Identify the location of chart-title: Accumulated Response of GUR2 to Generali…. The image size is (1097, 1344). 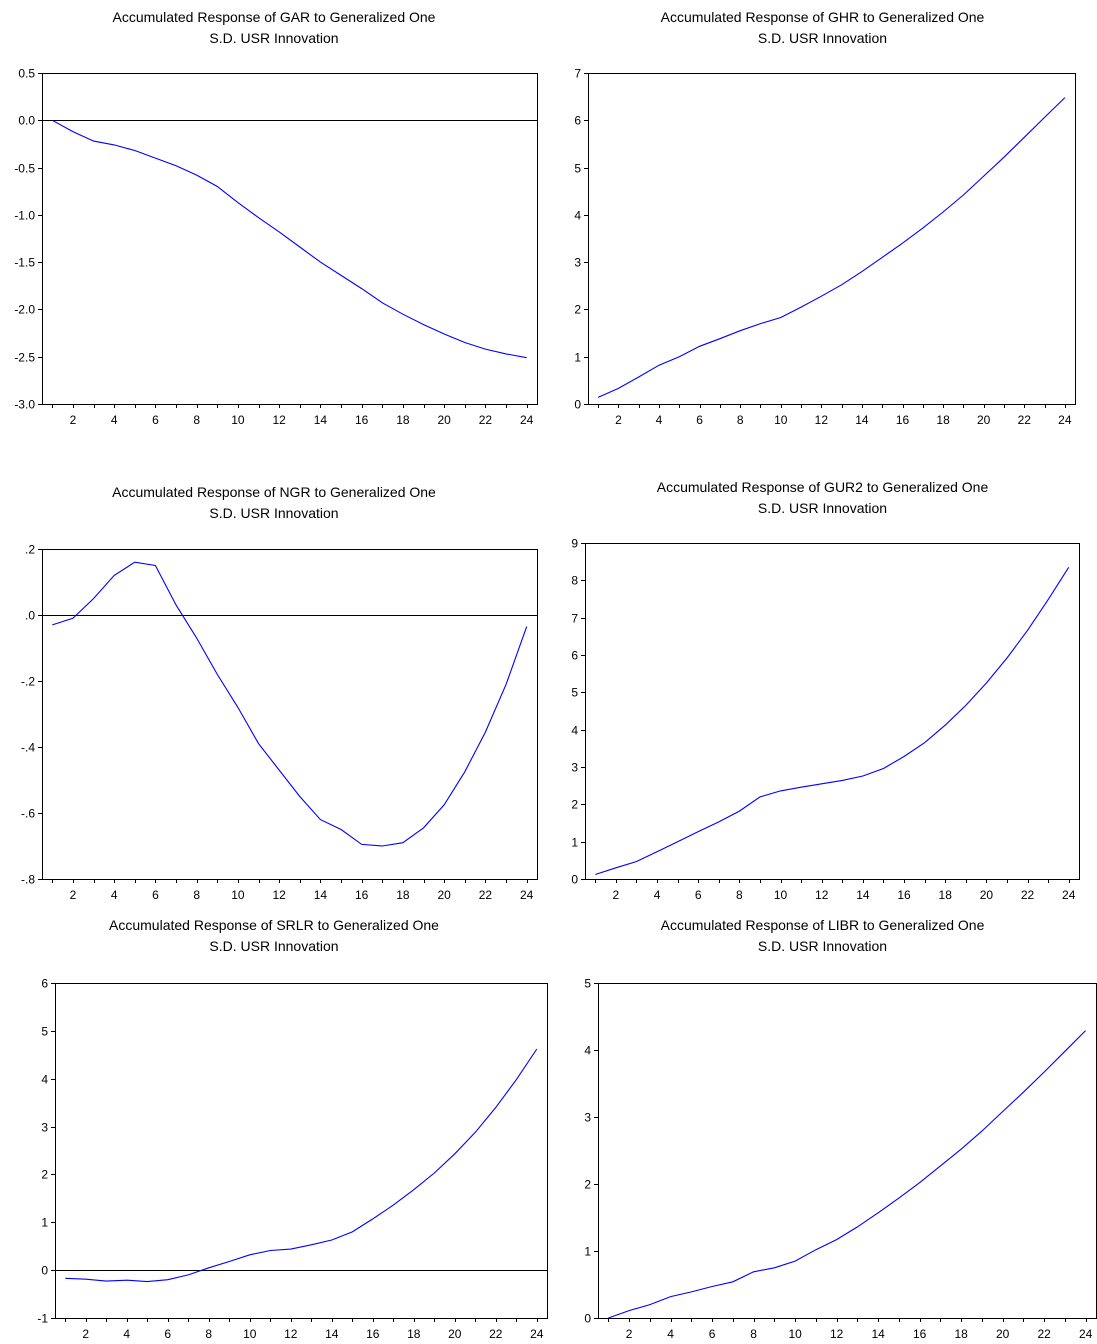
(822, 487).